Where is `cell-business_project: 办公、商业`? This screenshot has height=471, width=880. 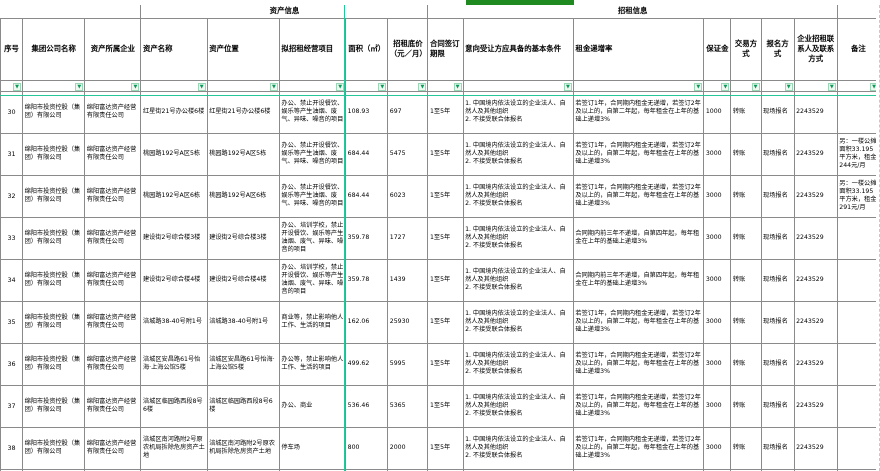
cell-business_project: 办公、商业 is located at coordinates (312, 406).